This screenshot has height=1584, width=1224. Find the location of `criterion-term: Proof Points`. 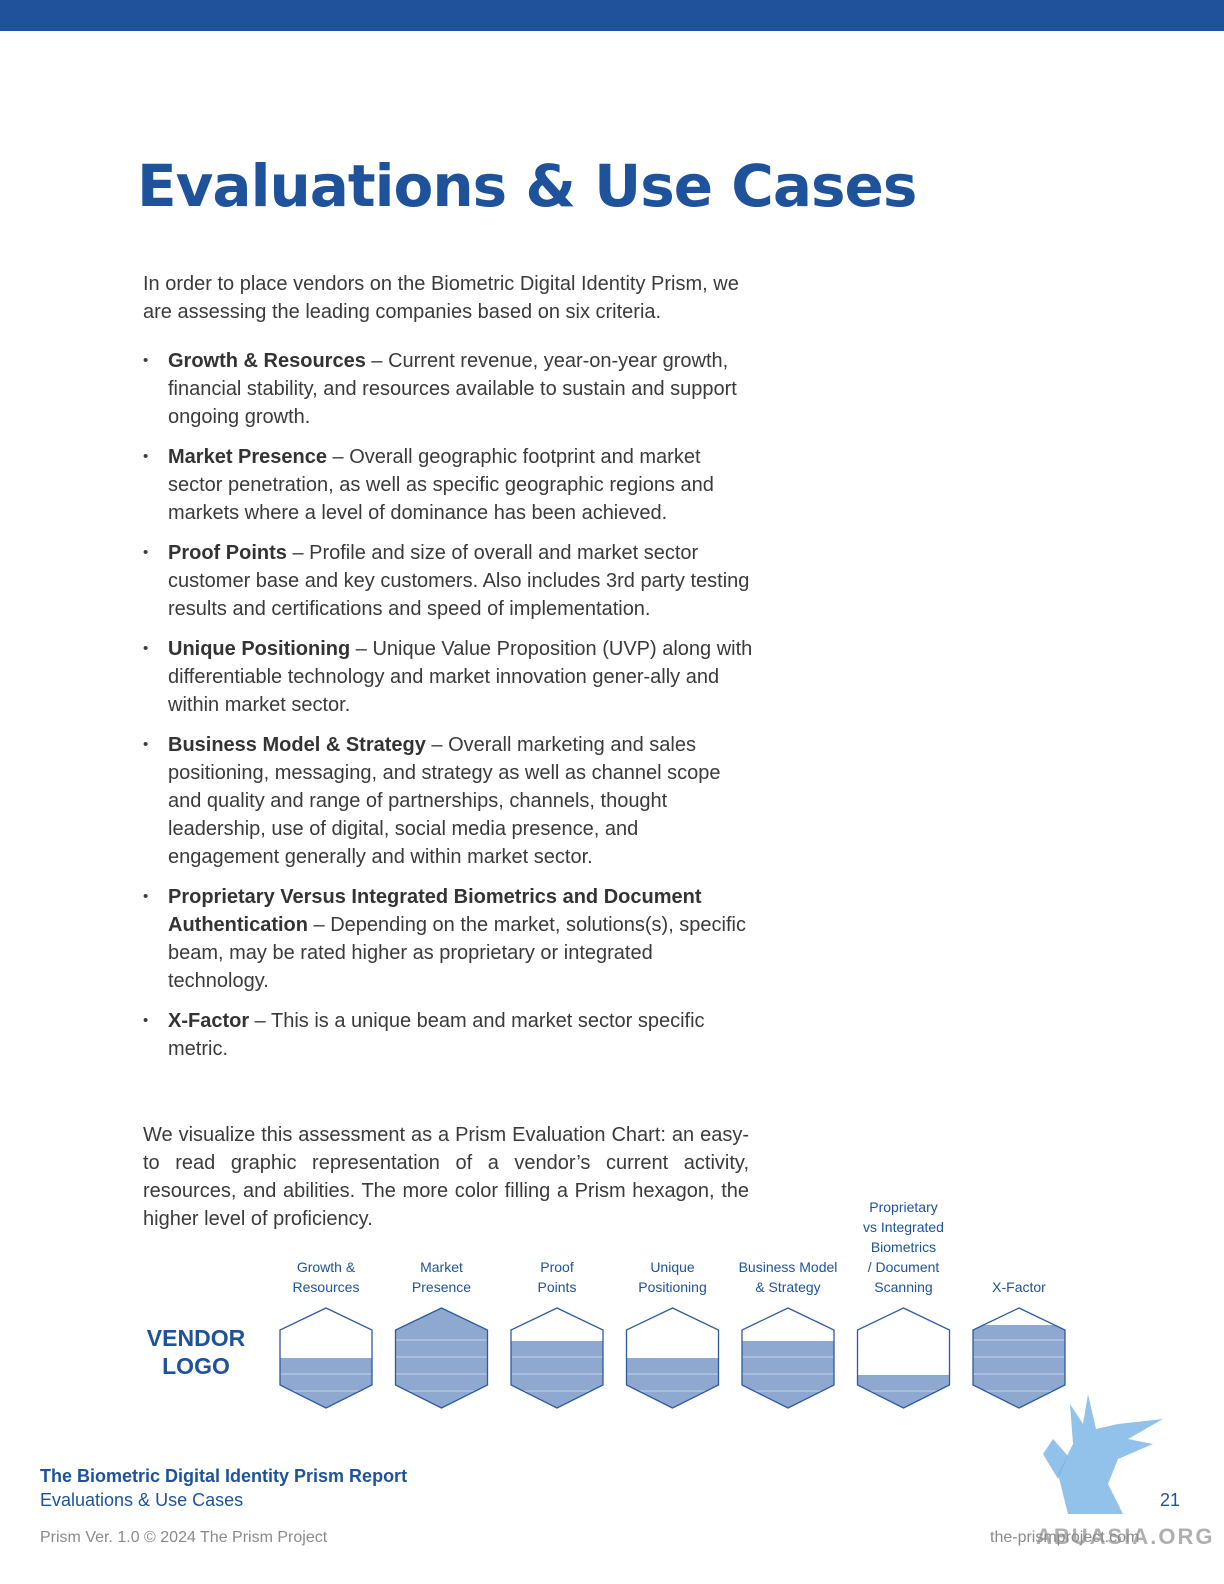

criterion-term: Proof Points is located at coordinates (227, 553).